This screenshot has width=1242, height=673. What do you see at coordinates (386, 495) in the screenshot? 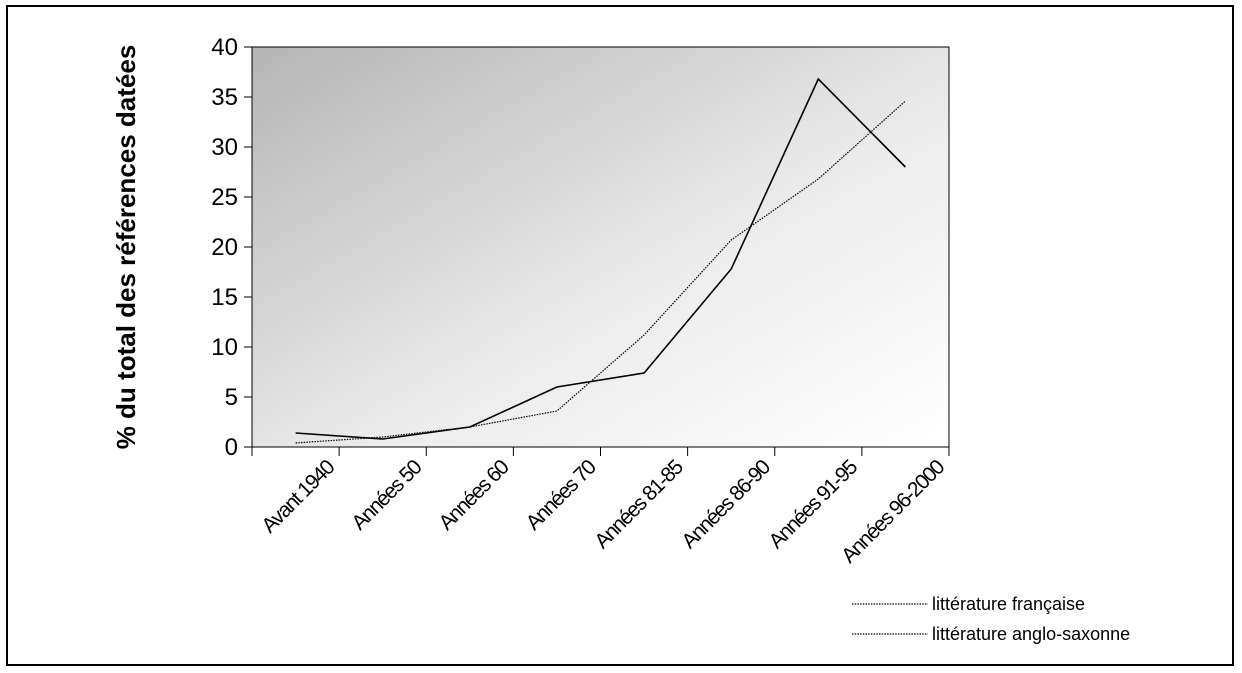
I see `x-tick-label: Années 50` at bounding box center [386, 495].